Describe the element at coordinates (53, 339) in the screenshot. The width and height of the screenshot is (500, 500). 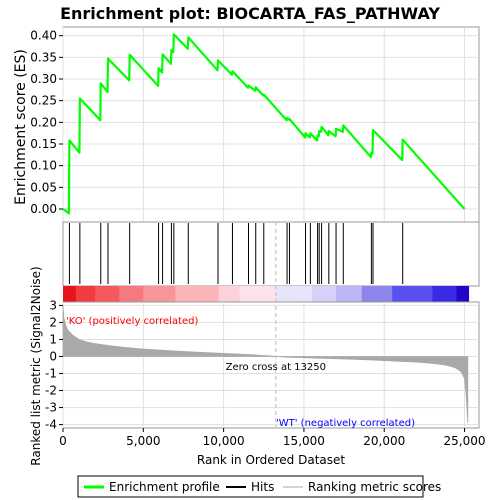
I see `metric-y-tick-label: 1` at that location.